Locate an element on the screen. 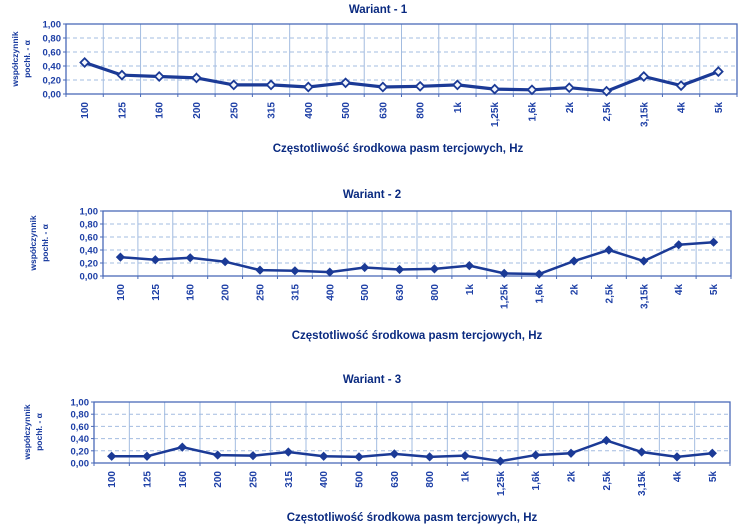  x-tick-label: 160 is located at coordinates (191, 292).